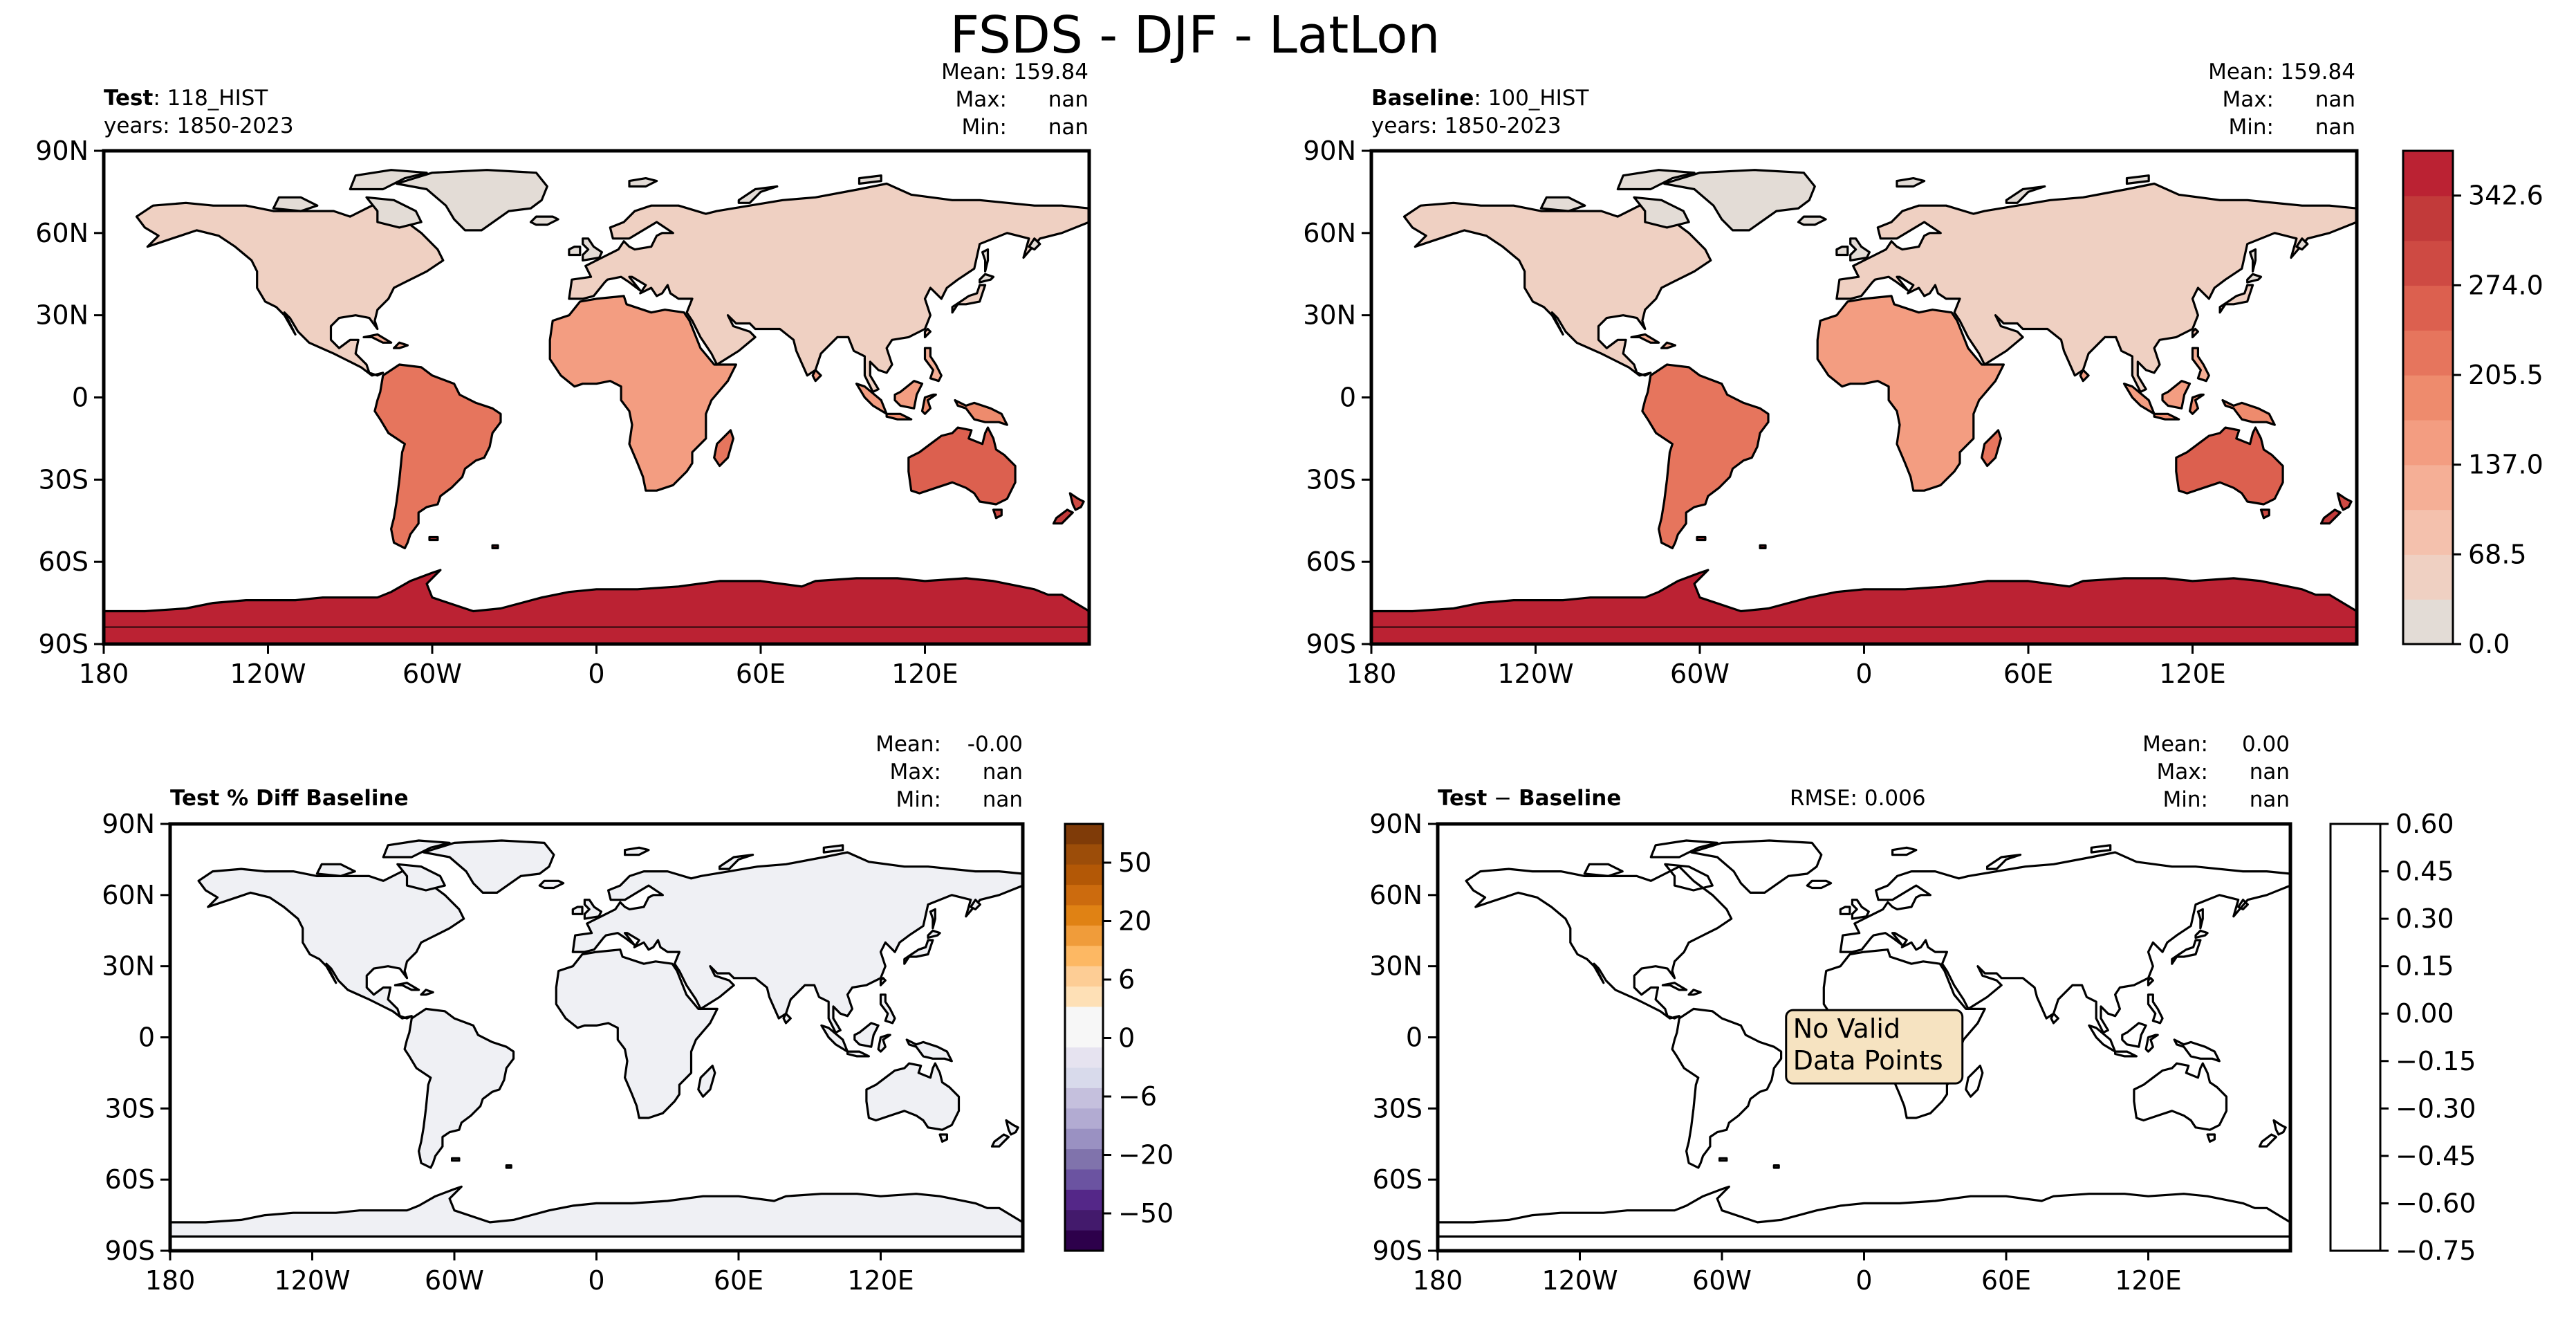  What do you see at coordinates (495, 546) in the screenshot?
I see `south-georgia-outline` at bounding box center [495, 546].